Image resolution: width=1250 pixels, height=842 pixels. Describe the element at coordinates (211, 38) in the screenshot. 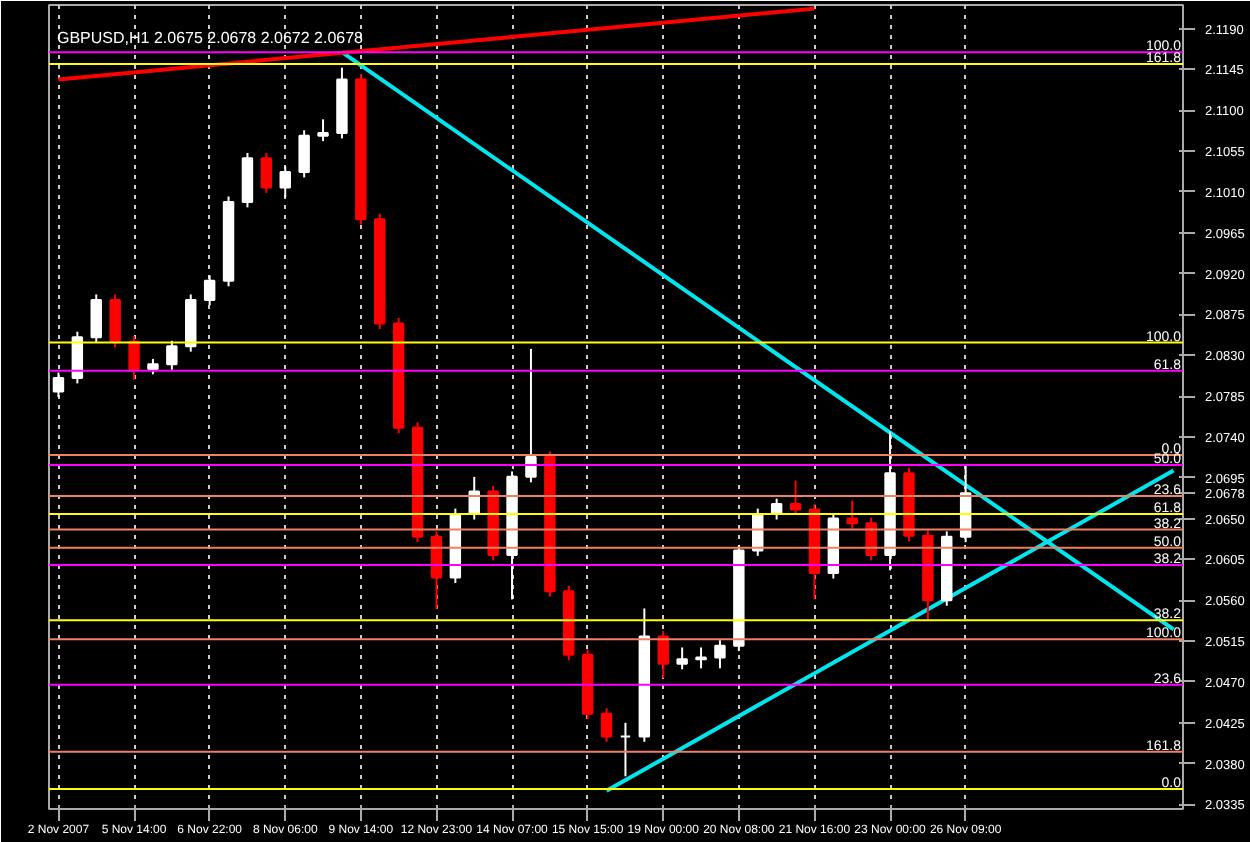

I see `text: GBPUSD,H1 2.0675 2.0678 2.0672 2.0678` at that location.